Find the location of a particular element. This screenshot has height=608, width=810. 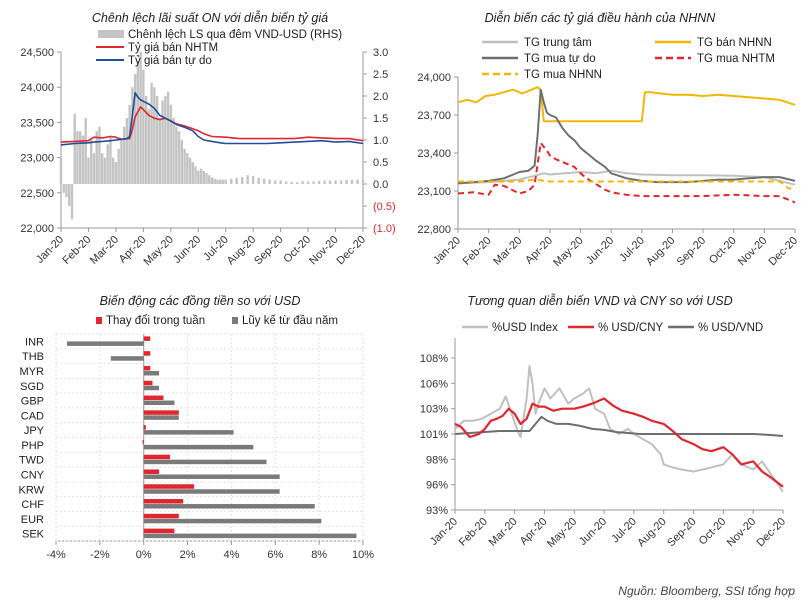

x-tick-label: Jun-20 is located at coordinates (593, 532).